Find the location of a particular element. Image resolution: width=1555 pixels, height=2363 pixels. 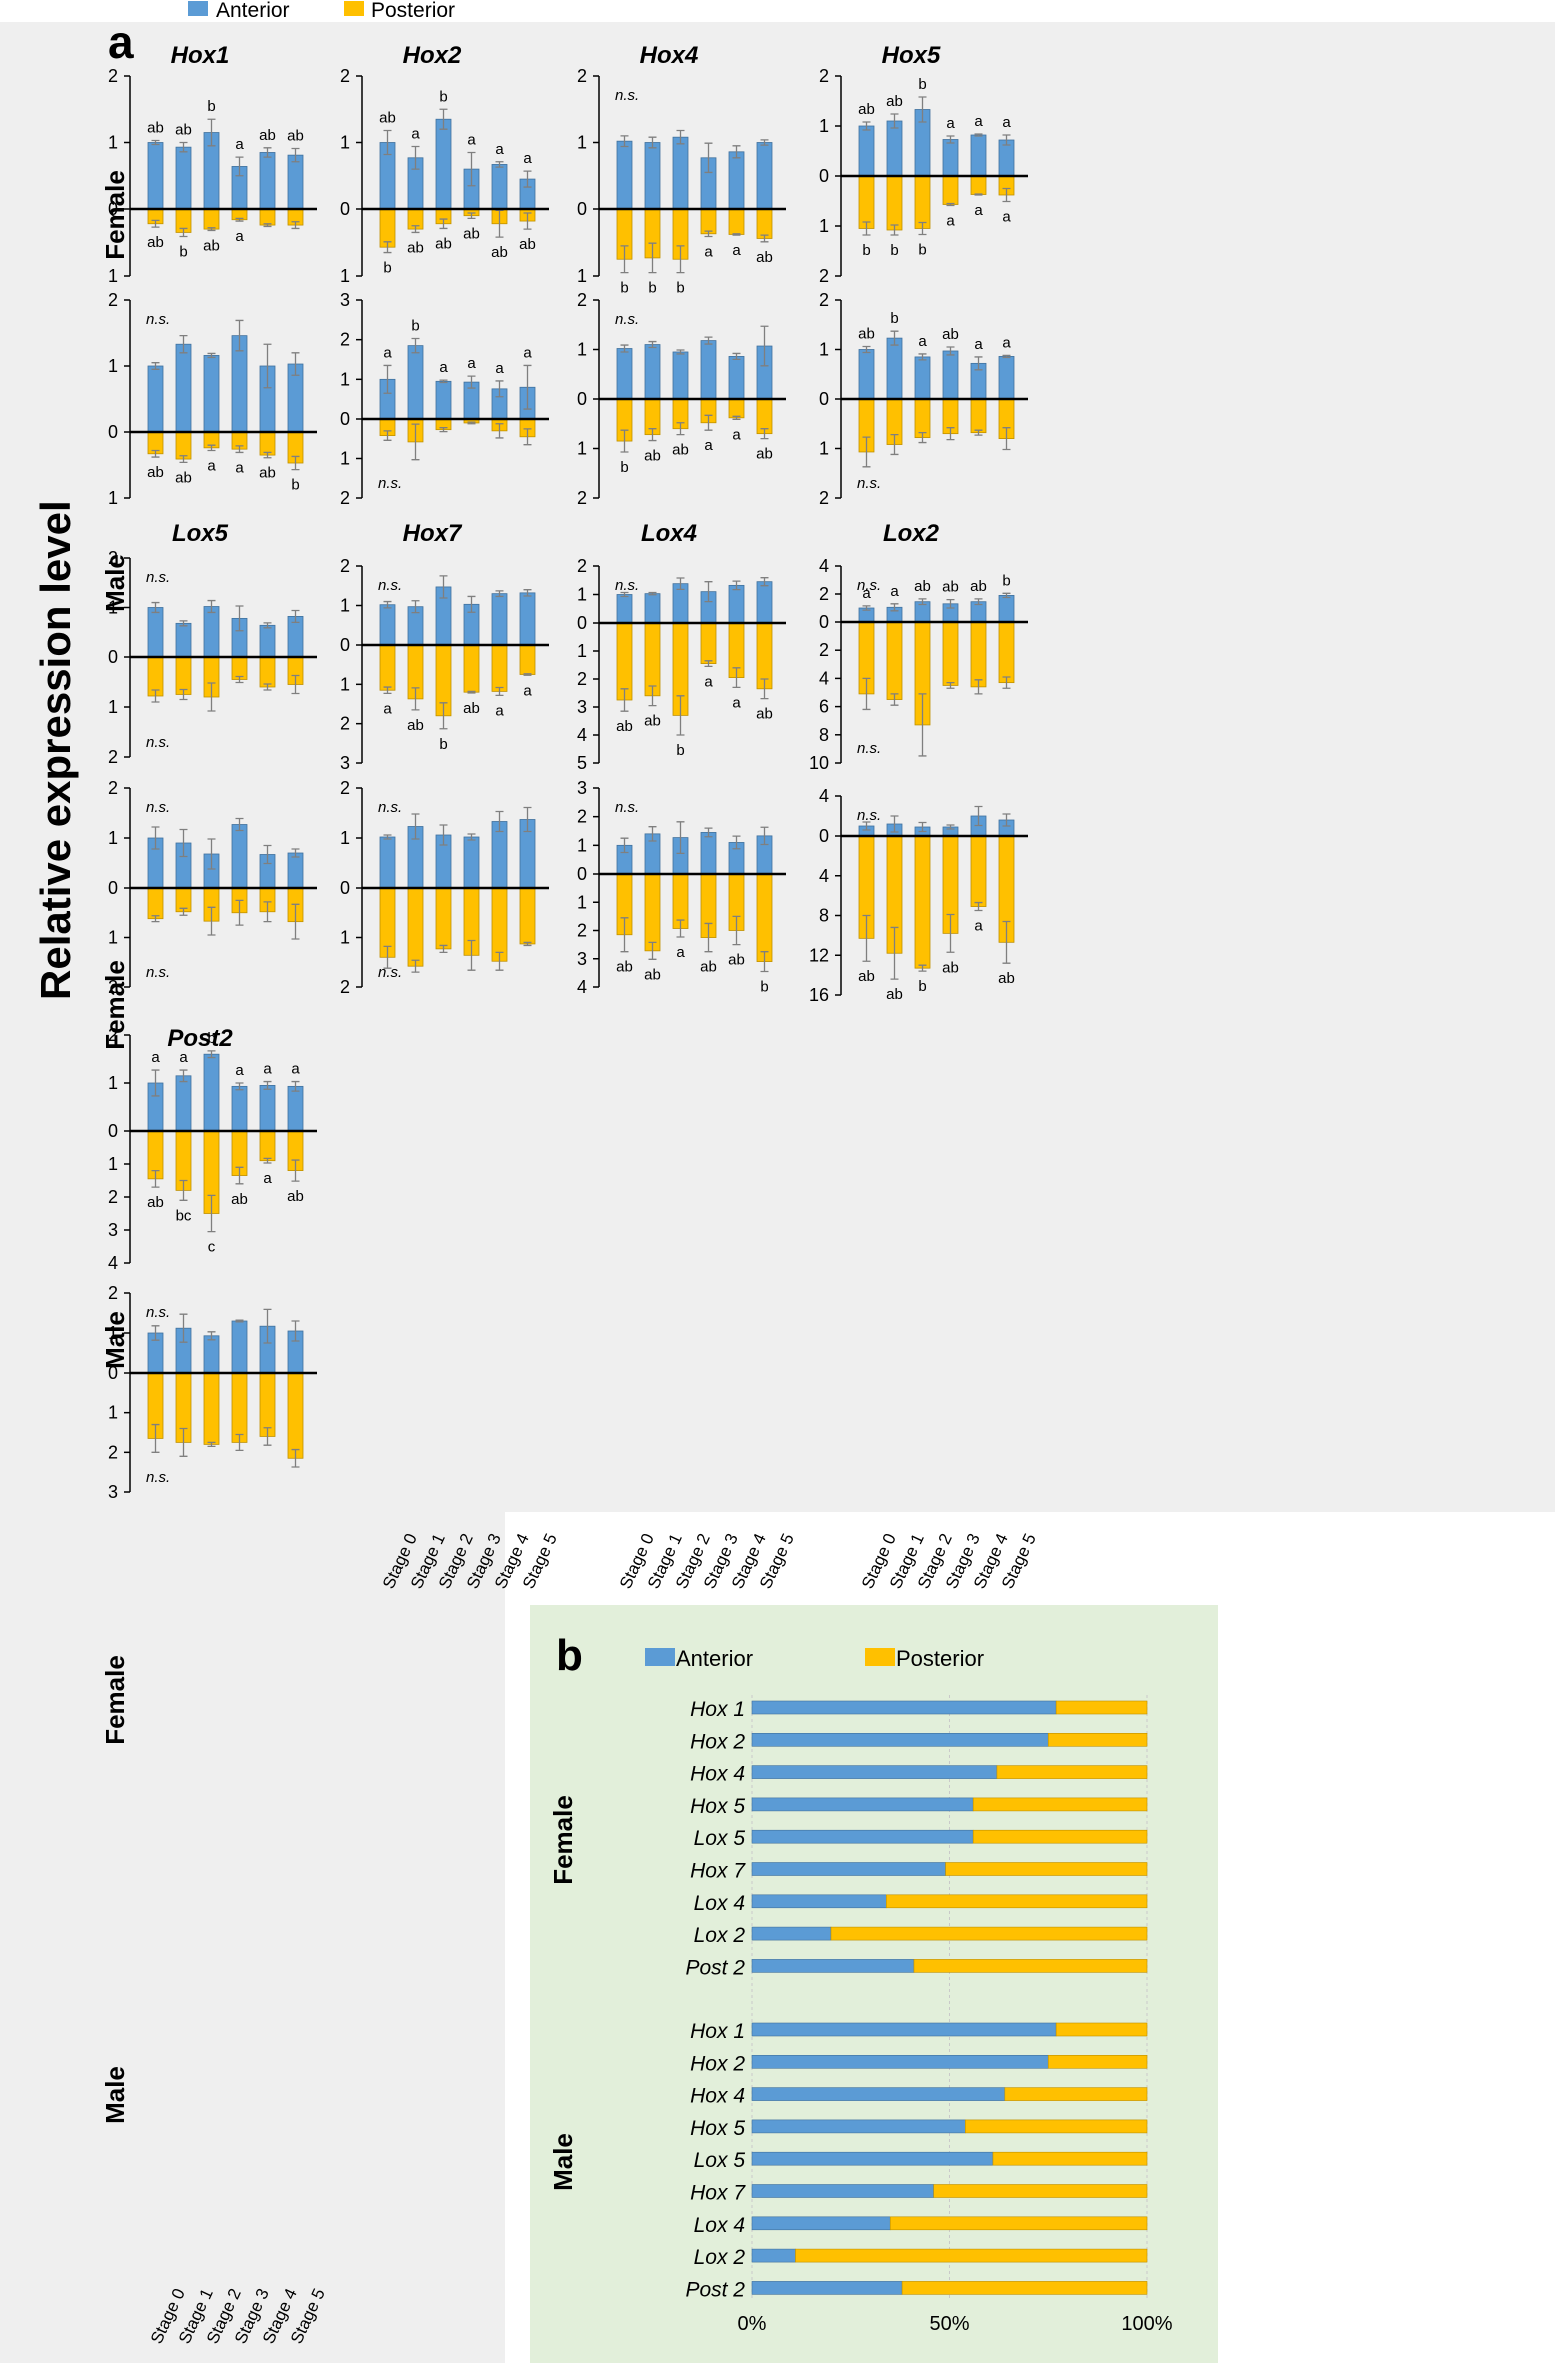

category-label: Hox 5 is located at coordinates (717, 2128).